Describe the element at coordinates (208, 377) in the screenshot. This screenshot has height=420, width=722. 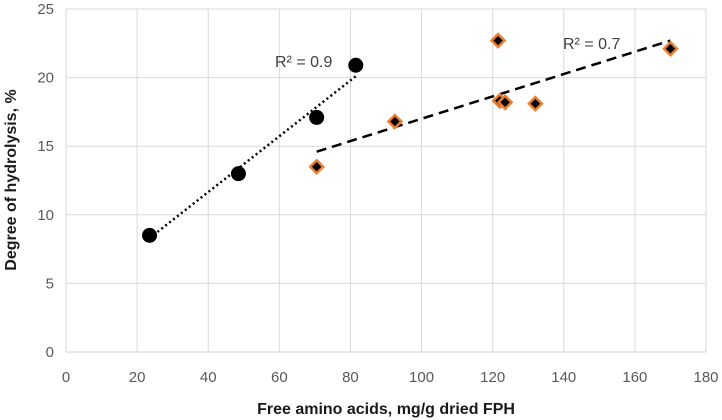
I see `x-tick-label: 40` at that location.